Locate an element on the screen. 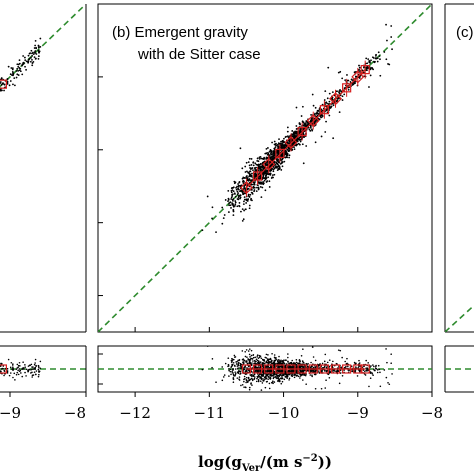 This screenshot has width=474, height=474. x-axis-label-sub: Ver is located at coordinates (251, 468).